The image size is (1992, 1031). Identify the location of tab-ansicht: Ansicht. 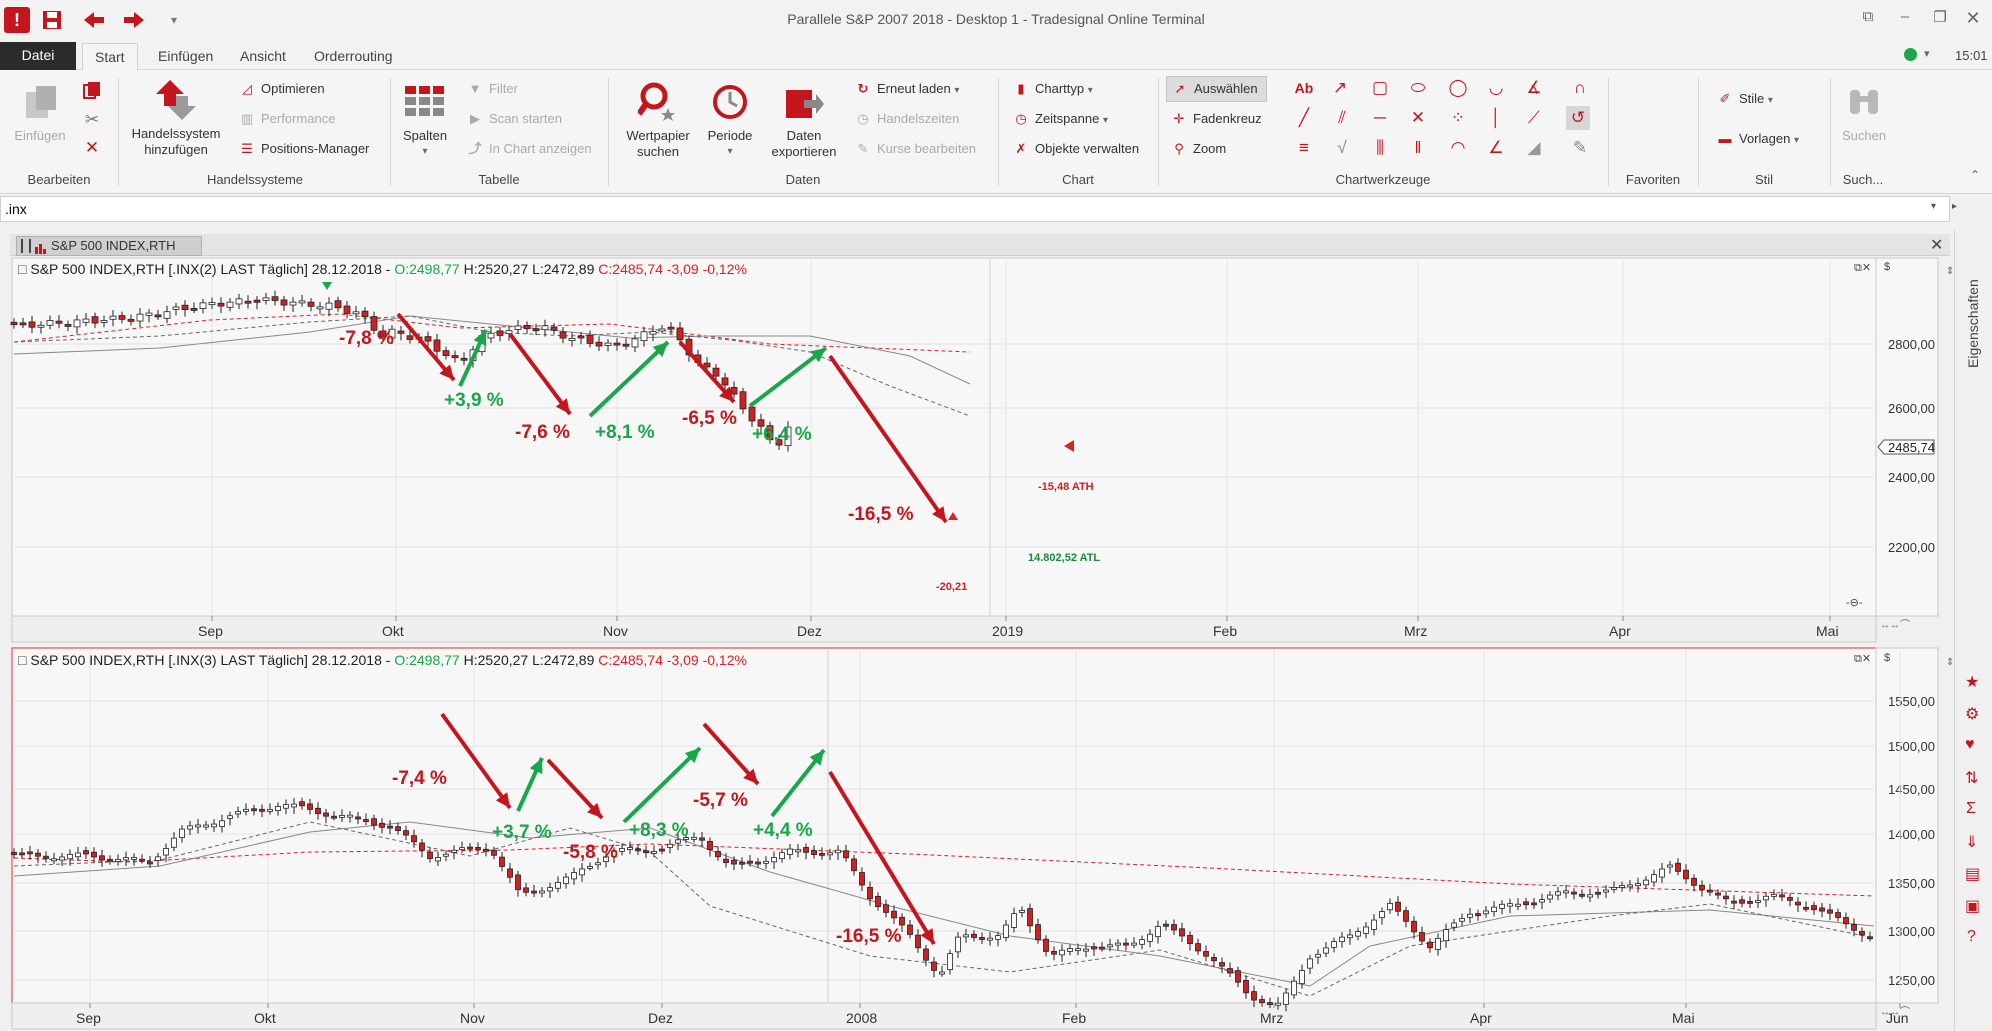
(263, 56).